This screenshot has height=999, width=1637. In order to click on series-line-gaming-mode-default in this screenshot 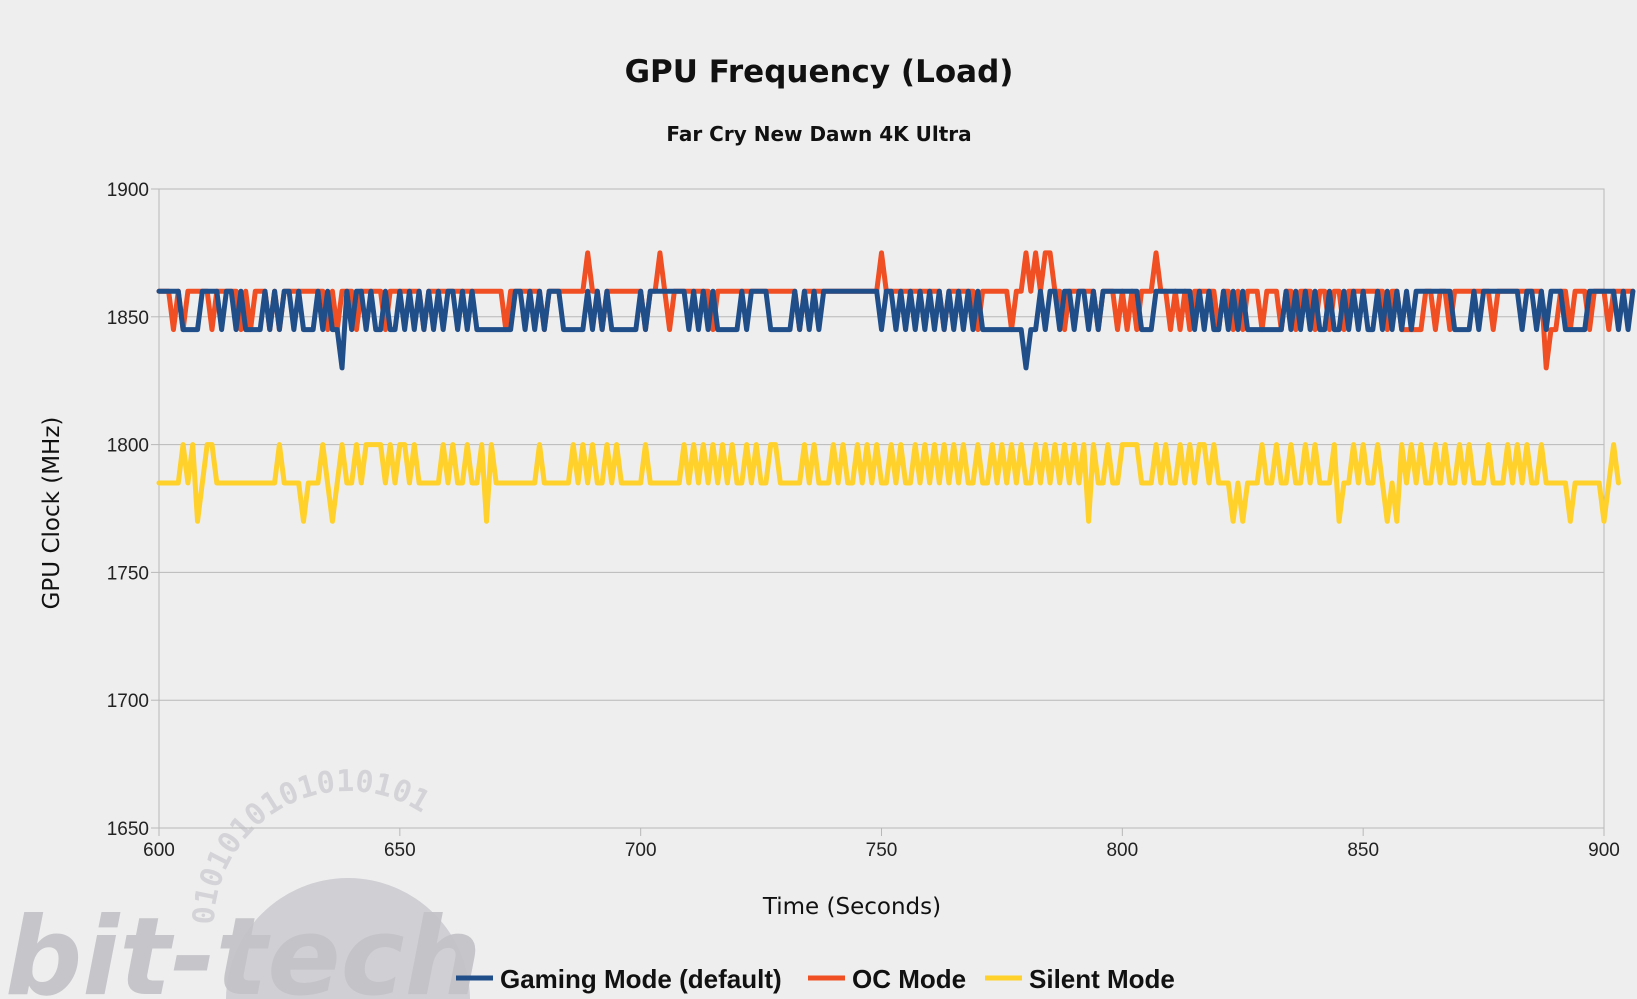, I will do `click(896, 329)`.